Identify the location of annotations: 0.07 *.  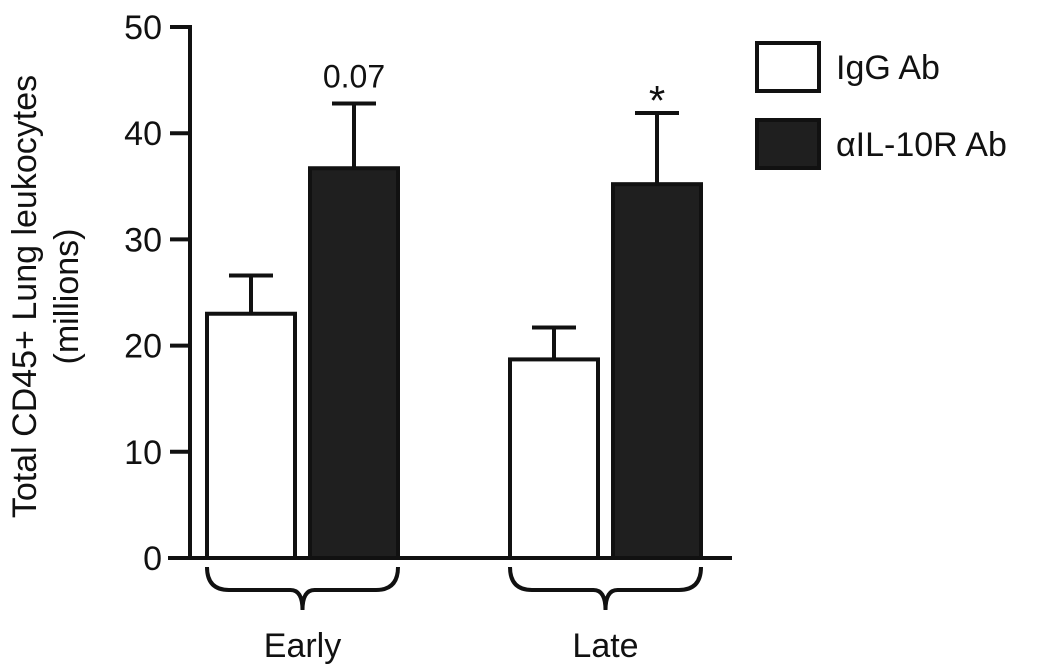
(494, 91).